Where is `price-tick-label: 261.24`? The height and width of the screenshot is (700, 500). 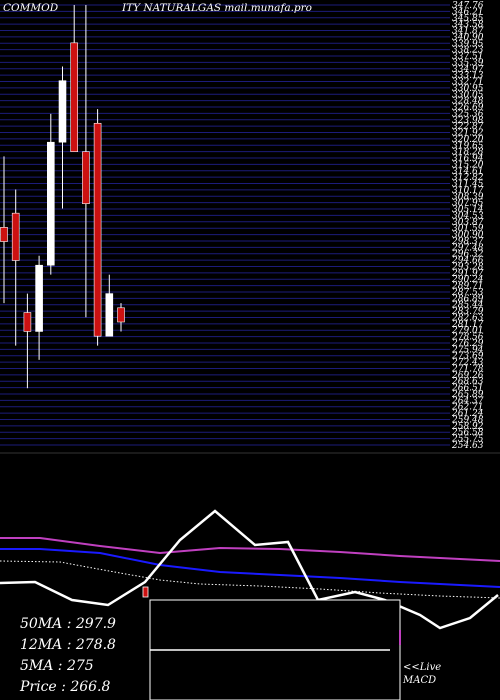
price-tick-label: 261.24 is located at coordinates (467, 414).